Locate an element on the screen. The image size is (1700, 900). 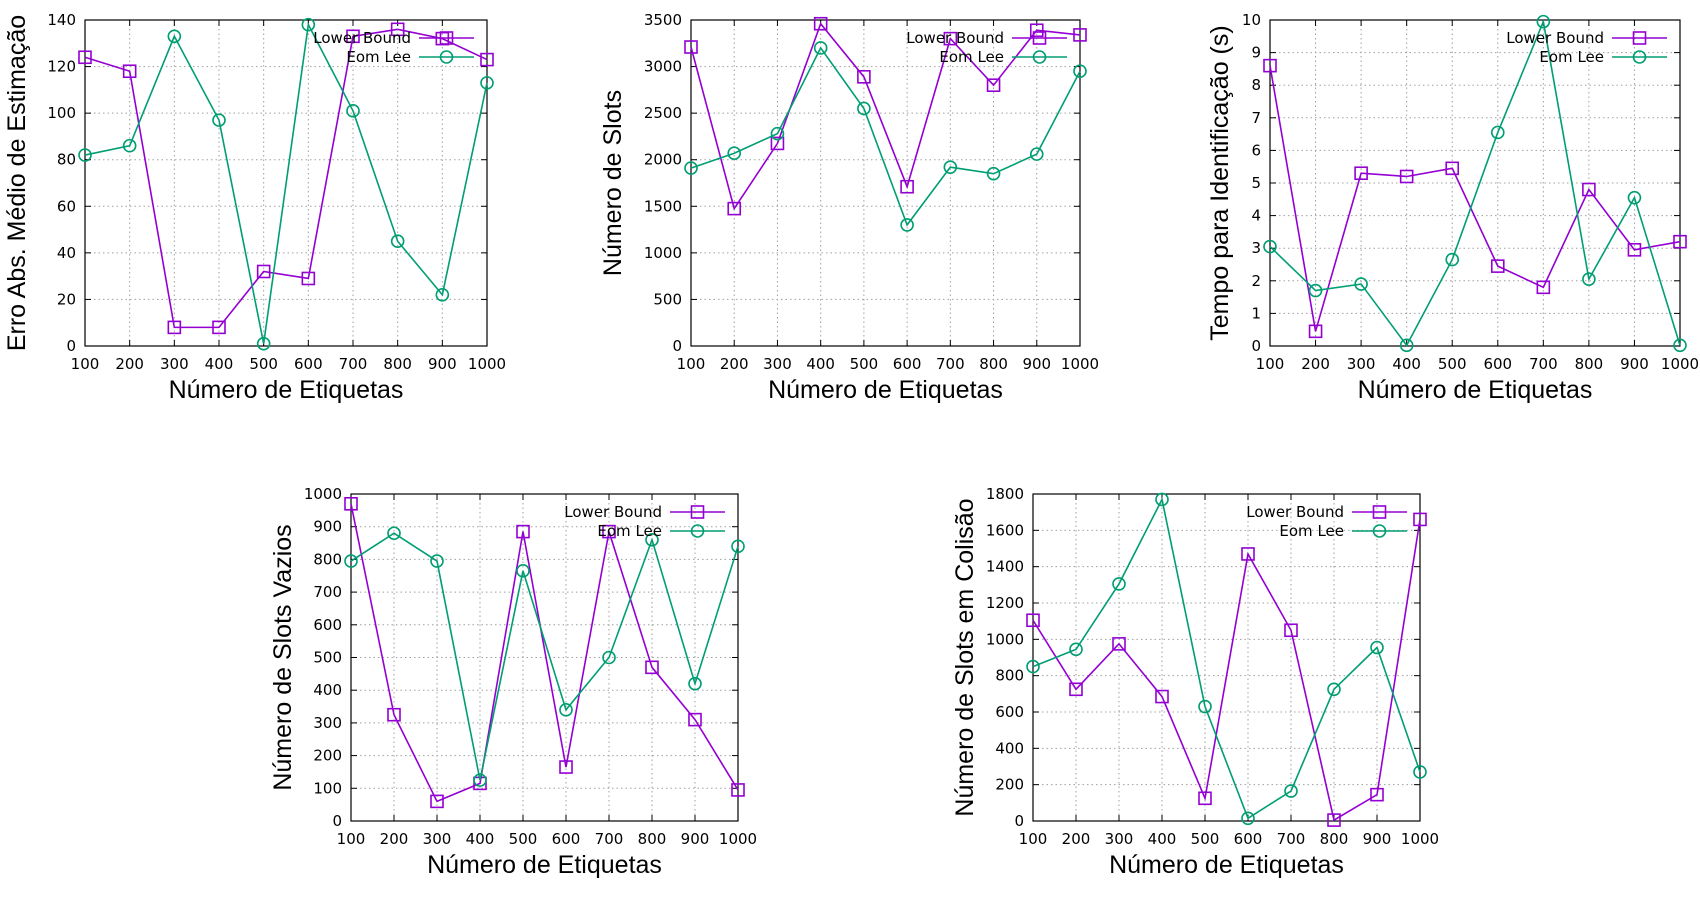
x-axis-title: Número de Etiquetas is located at coordinates (1475, 390).